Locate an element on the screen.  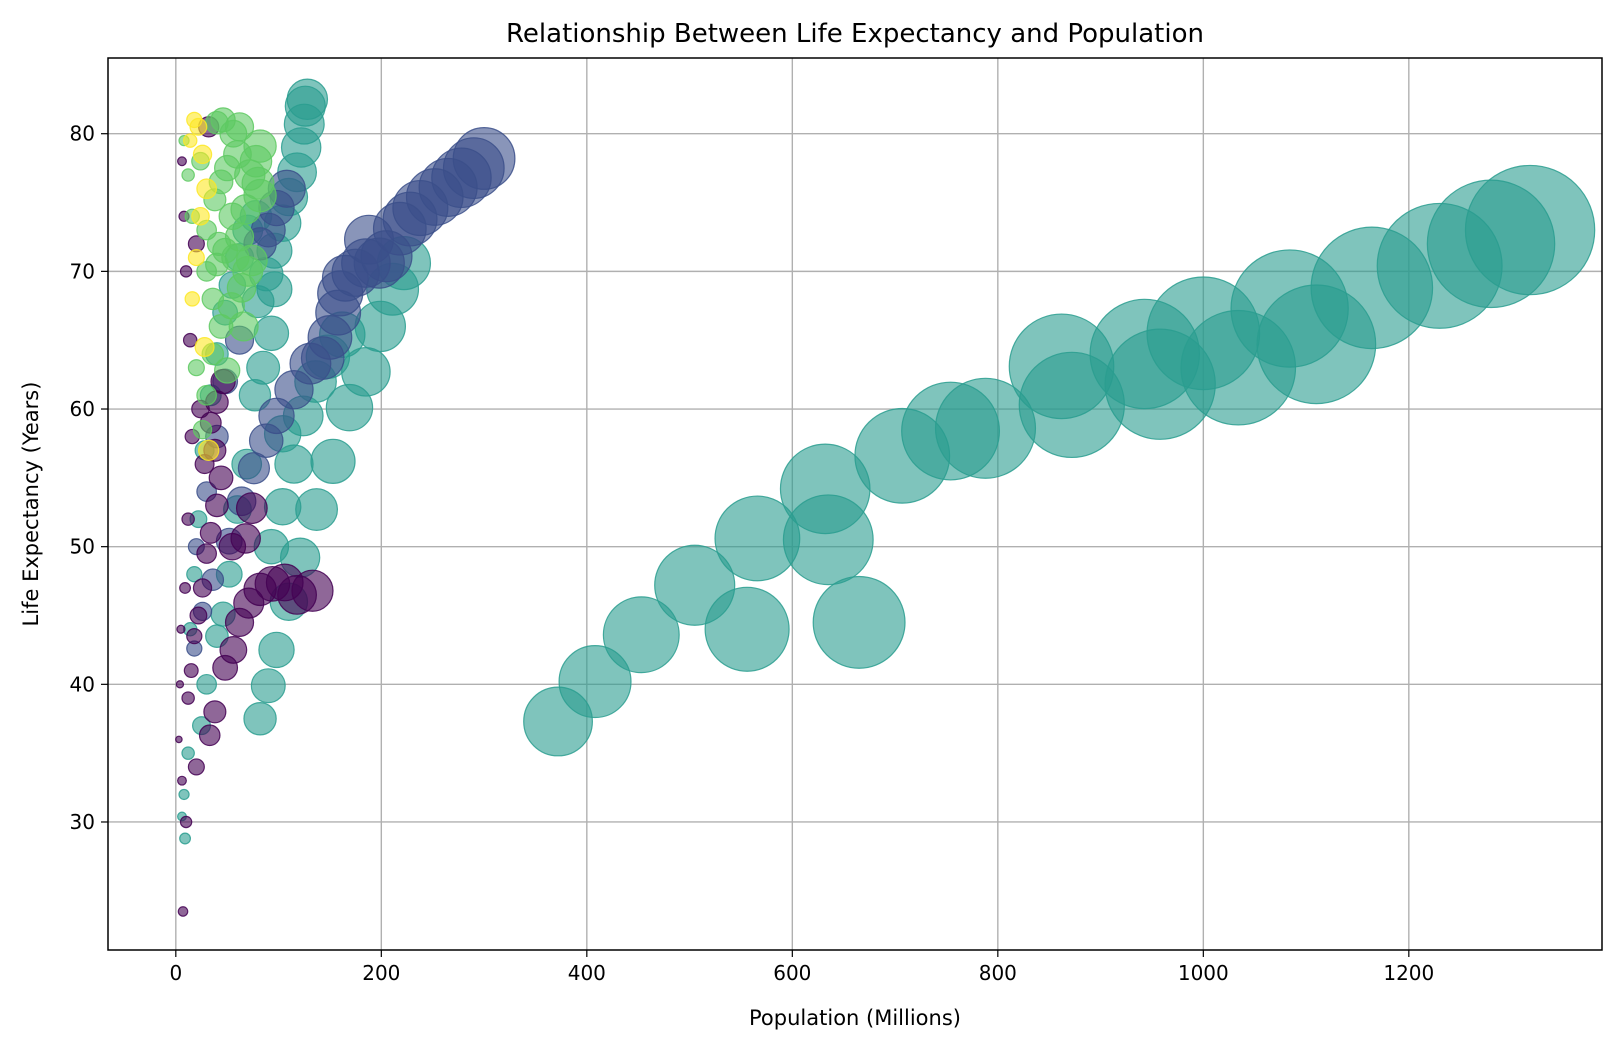
y-tick-label: 80 is located at coordinates (82, 134).